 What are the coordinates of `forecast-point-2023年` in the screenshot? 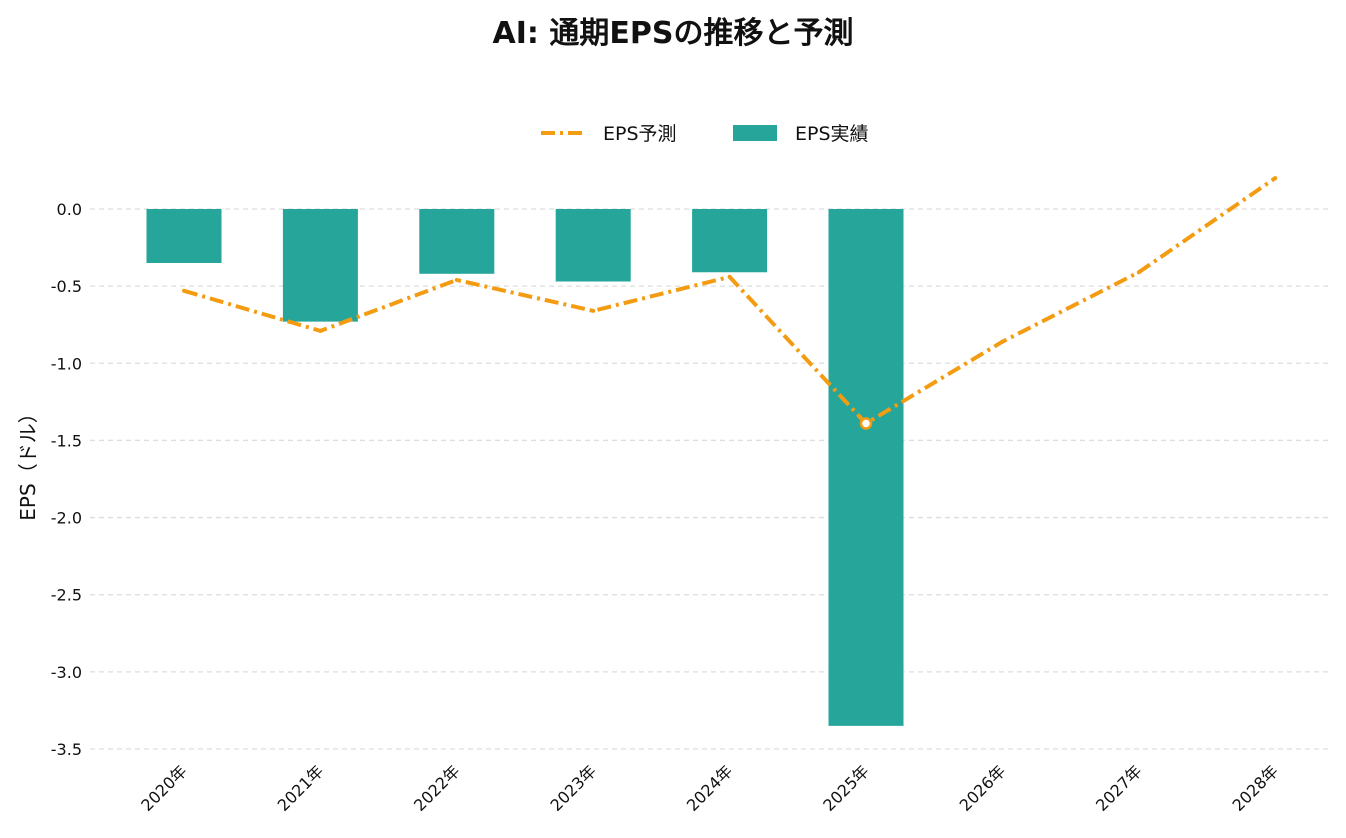 It's located at (593, 310).